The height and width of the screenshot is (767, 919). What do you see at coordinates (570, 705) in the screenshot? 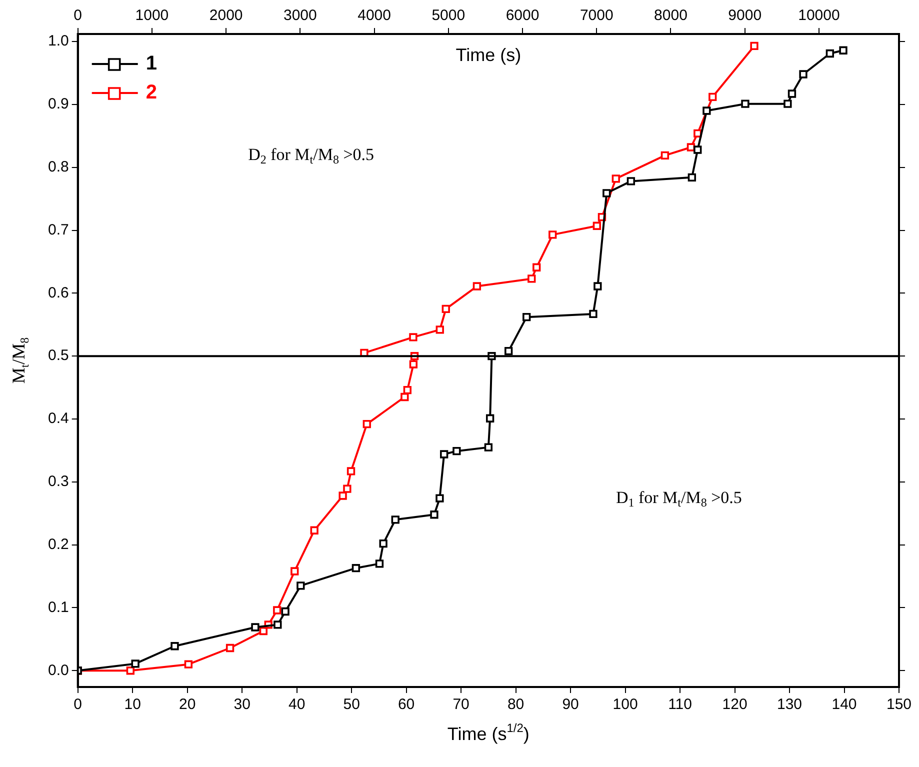
I see `x-tick-label: 90` at bounding box center [570, 705].